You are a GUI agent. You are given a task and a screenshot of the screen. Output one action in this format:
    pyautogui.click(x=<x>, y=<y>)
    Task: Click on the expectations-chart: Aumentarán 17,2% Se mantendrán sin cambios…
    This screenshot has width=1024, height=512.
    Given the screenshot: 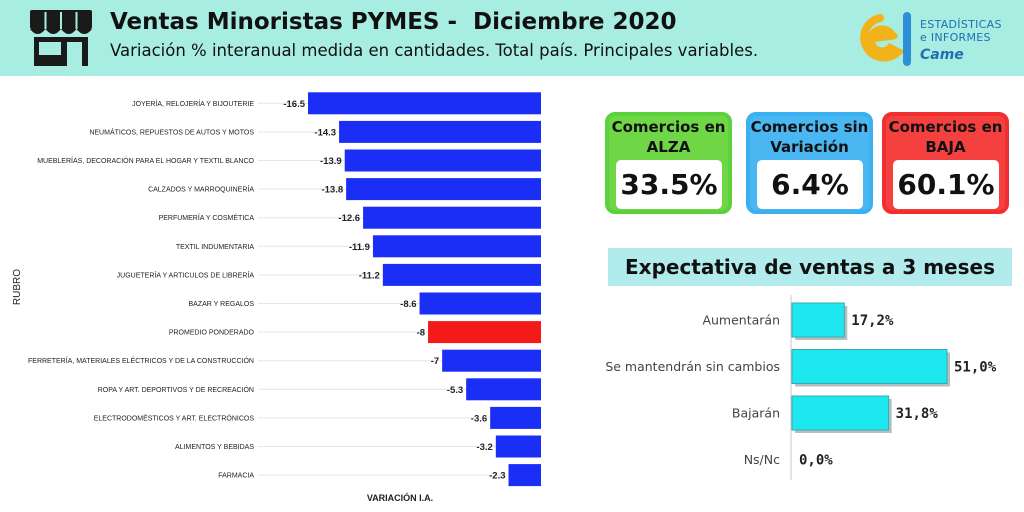 What is the action you would take?
    pyautogui.click(x=801, y=387)
    